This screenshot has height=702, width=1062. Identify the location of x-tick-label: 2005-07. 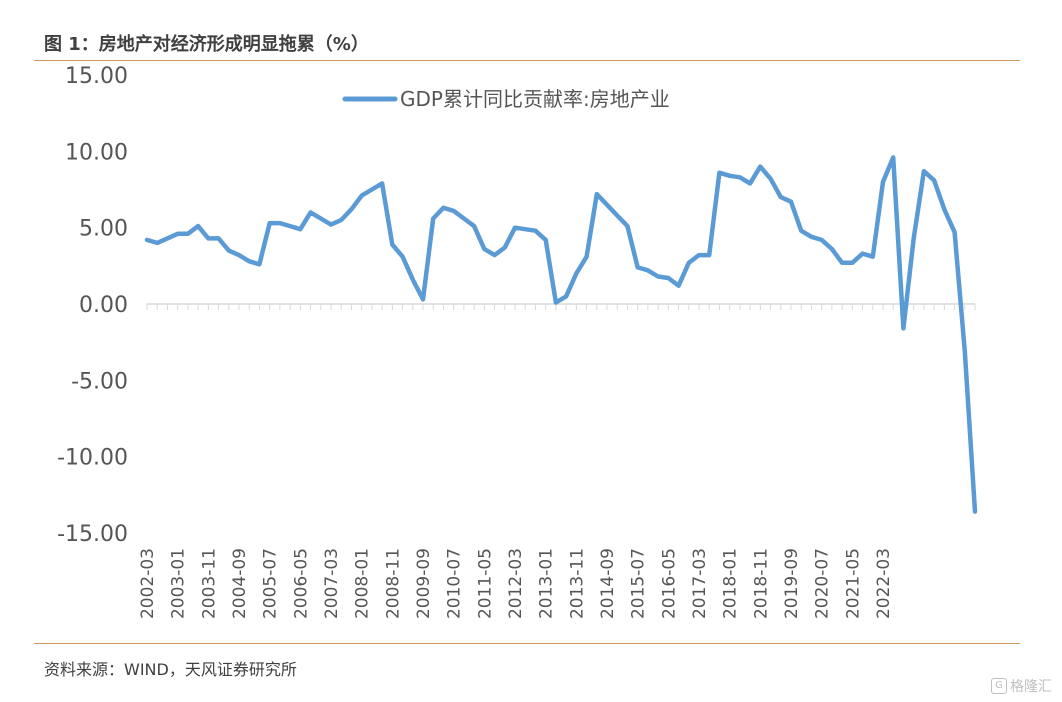
(271, 583).